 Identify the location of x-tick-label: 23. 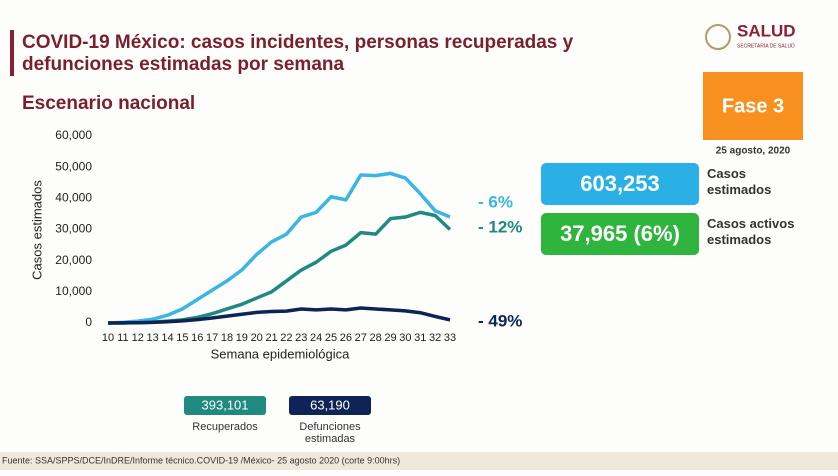
(301, 338).